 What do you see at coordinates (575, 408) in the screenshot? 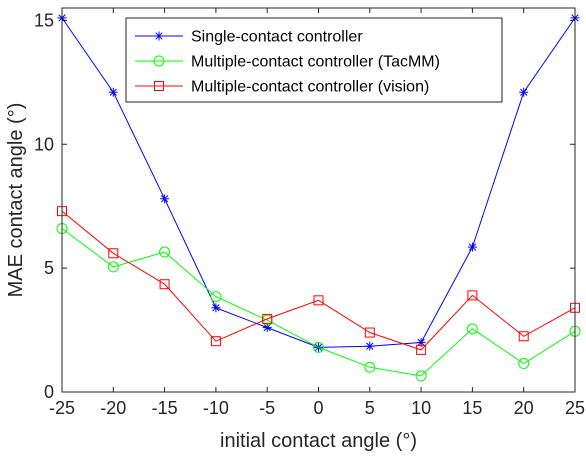
I see `x-tick-label: 25` at bounding box center [575, 408].